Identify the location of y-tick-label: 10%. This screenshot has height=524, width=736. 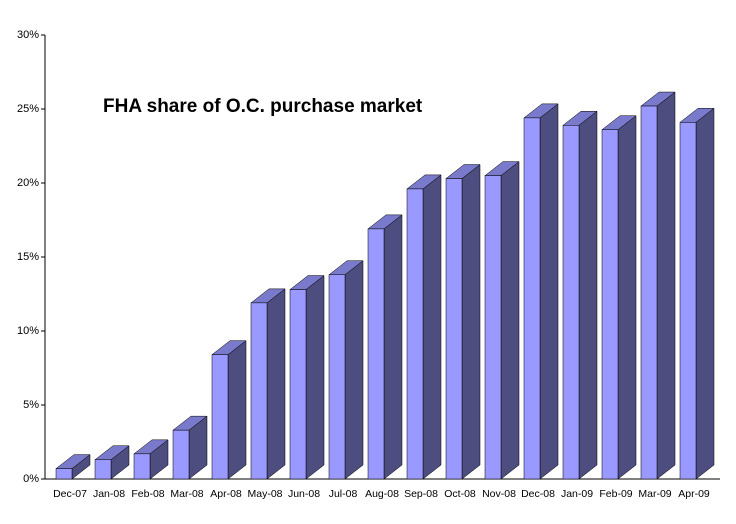
(28, 331).